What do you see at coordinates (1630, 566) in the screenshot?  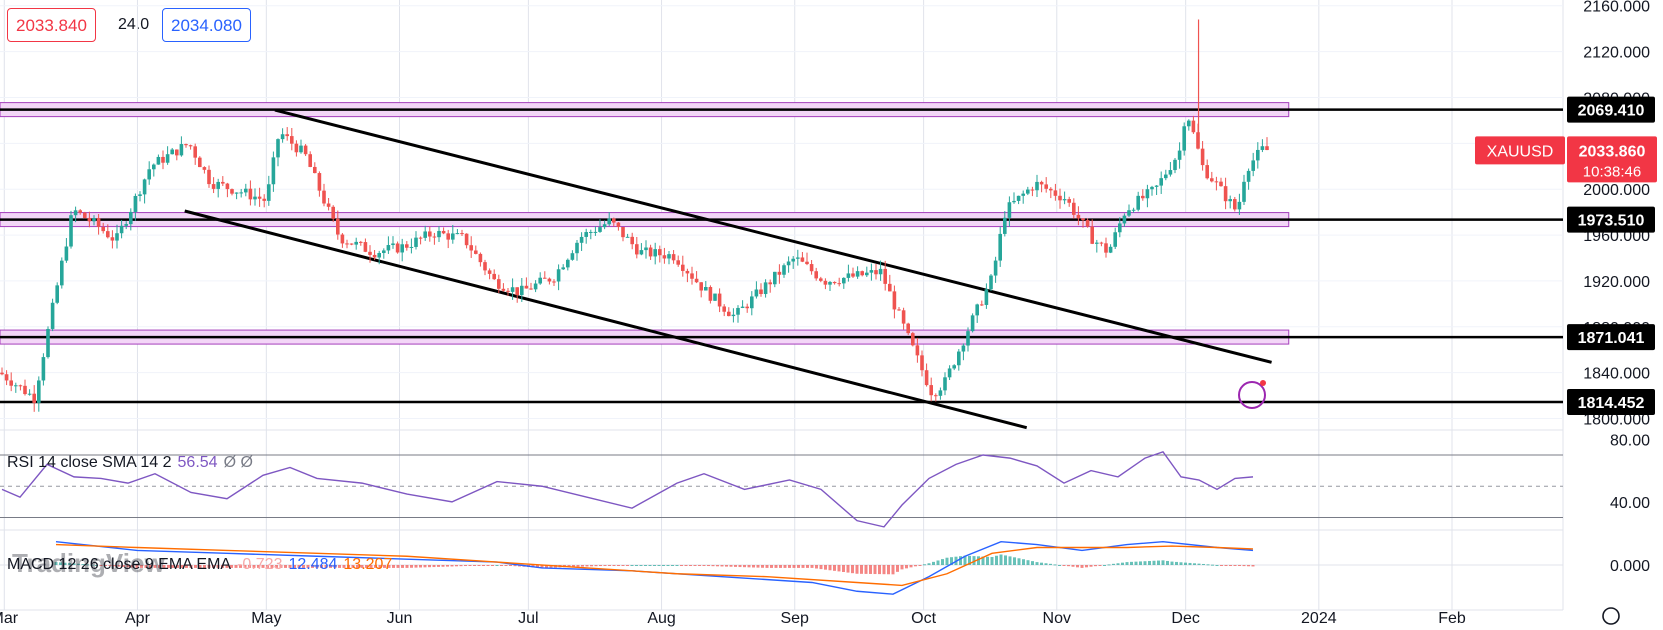 I see `macd-tick-label: 0.000` at bounding box center [1630, 566].